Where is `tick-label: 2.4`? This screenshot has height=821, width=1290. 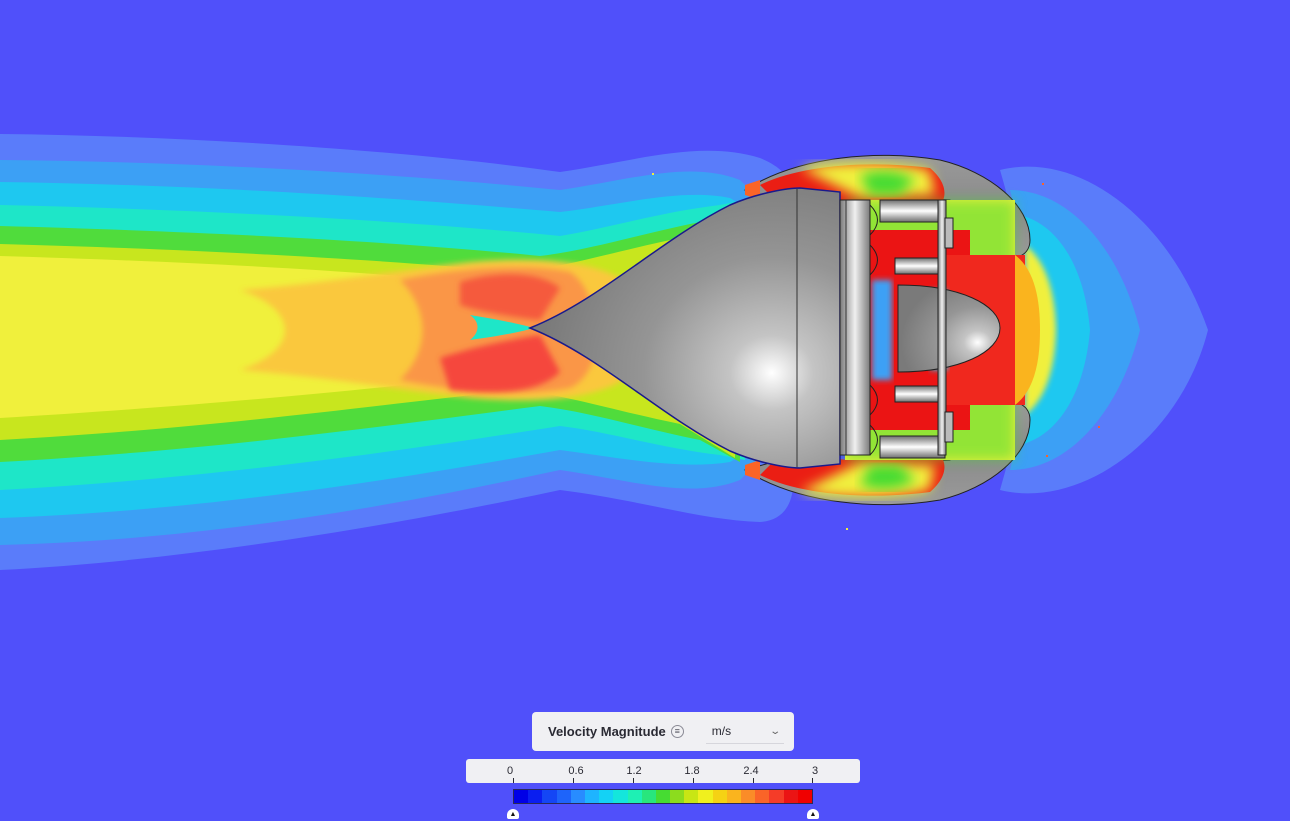 tick-label: 2.4 is located at coordinates (751, 771).